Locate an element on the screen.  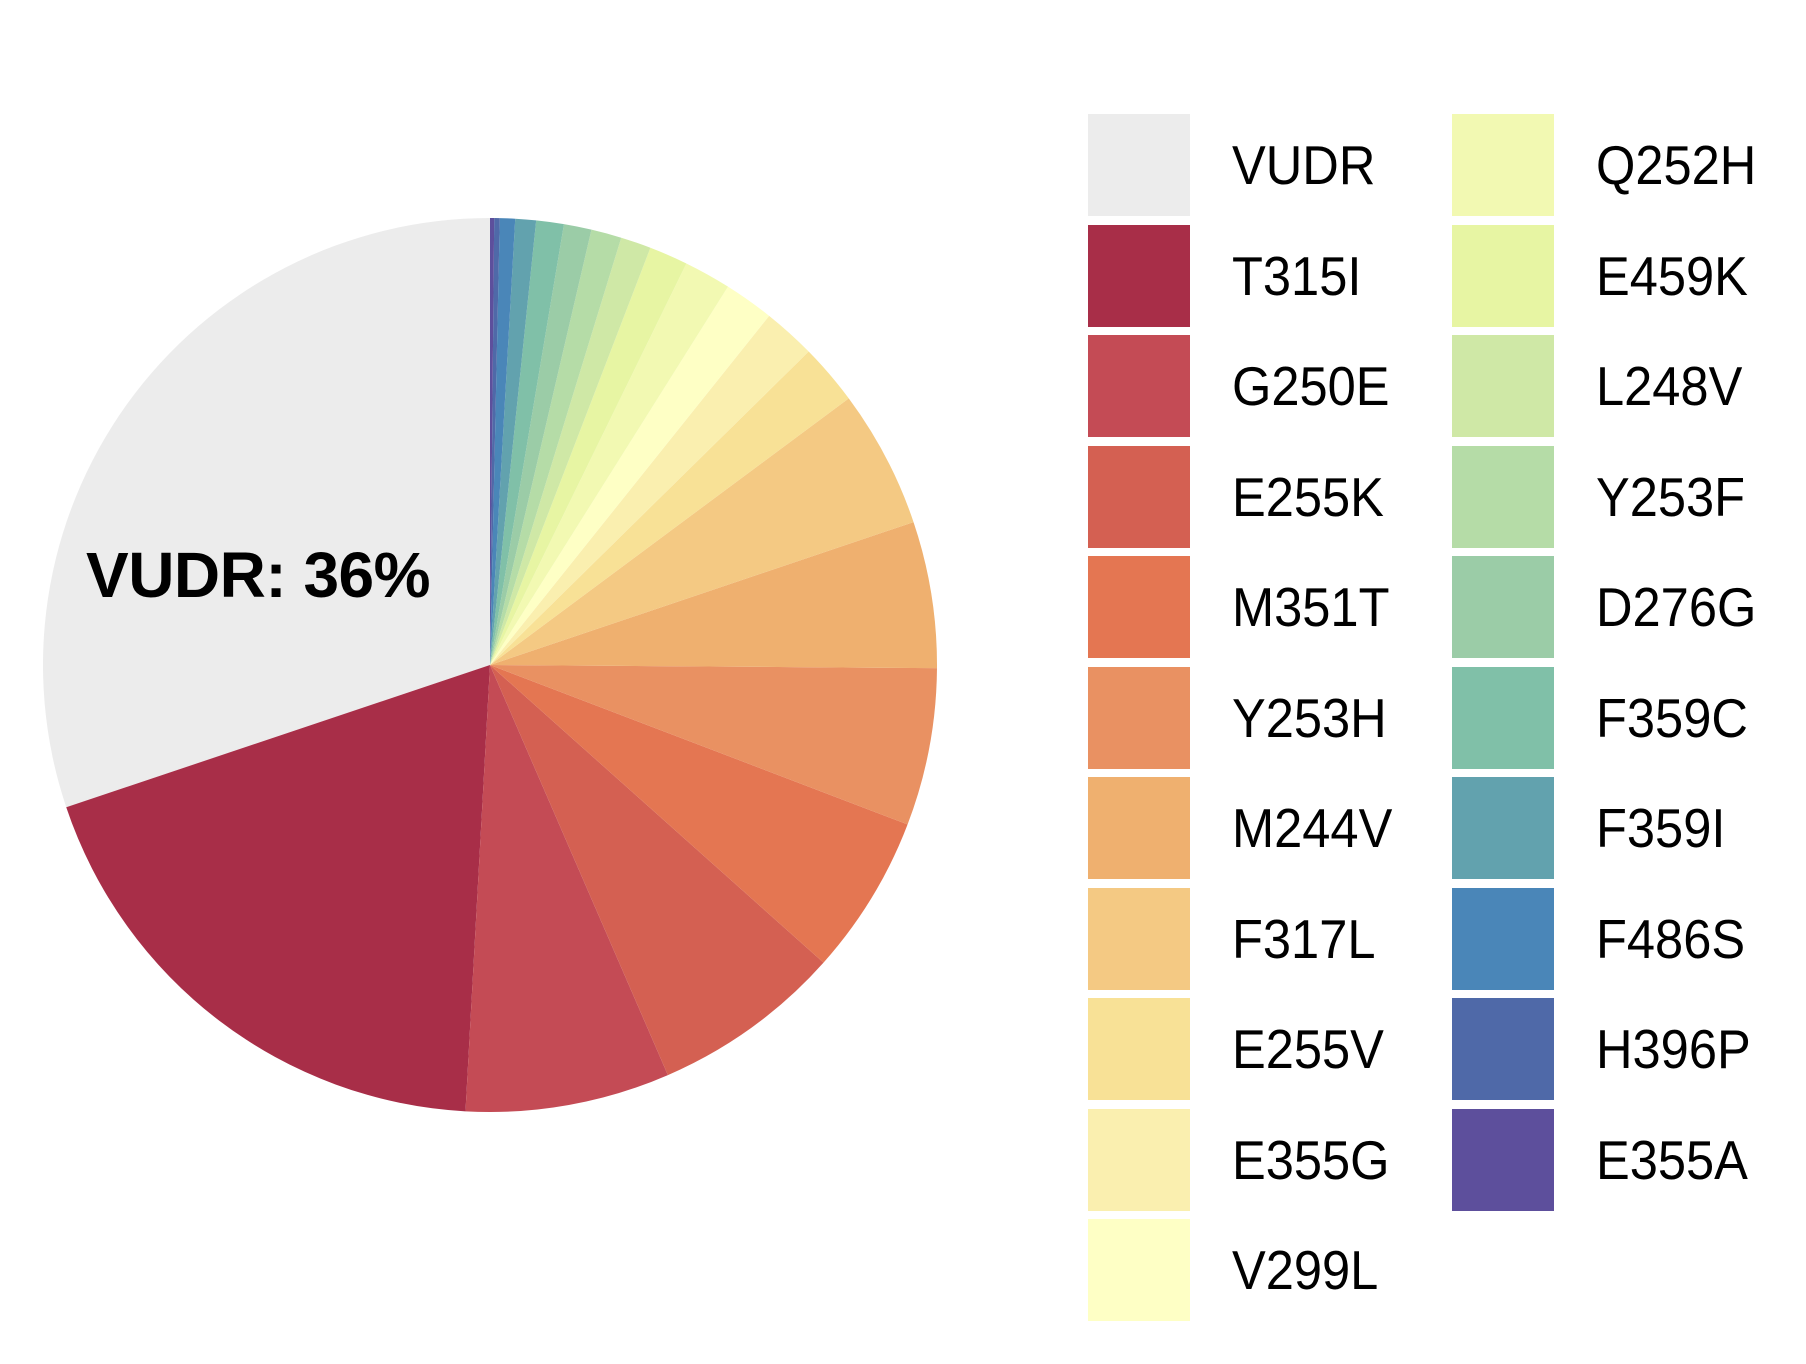
legend-item: E255K is located at coordinates (1270, 497).